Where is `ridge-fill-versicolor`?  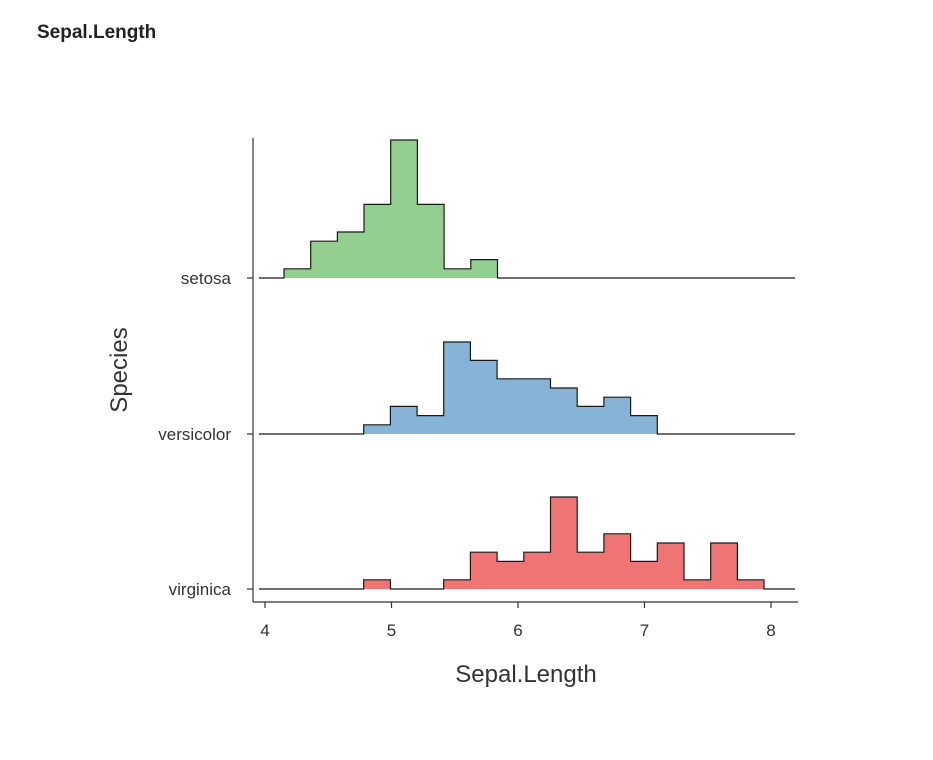 ridge-fill-versicolor is located at coordinates (510, 388).